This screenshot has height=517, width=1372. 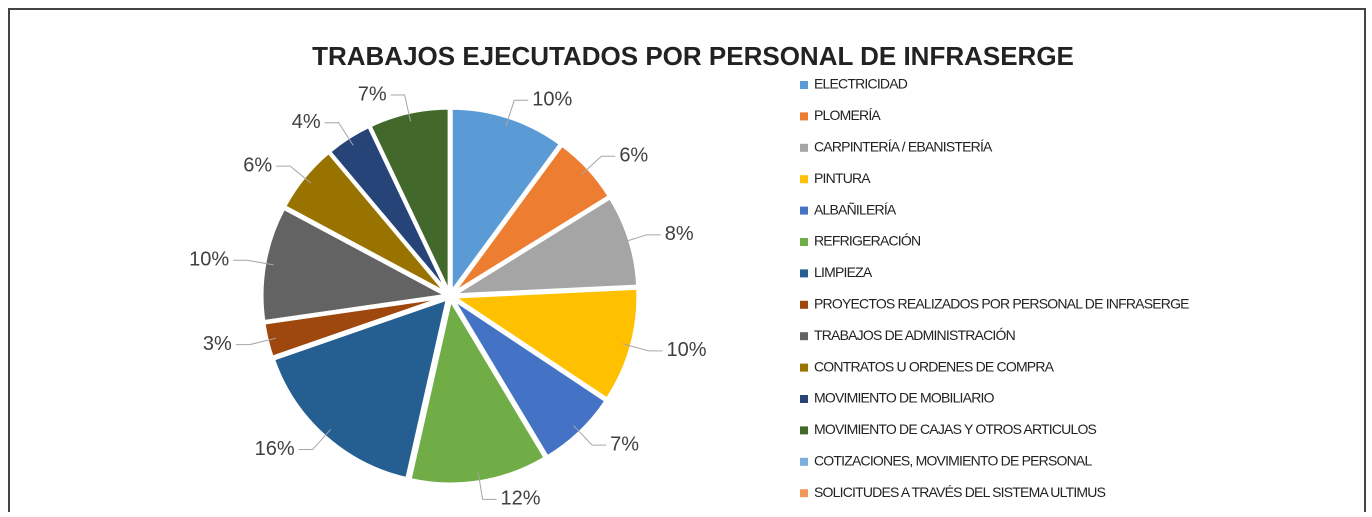 What do you see at coordinates (934, 366) in the screenshot?
I see `legend-label: CONTRATOS U ORDENES DE COMPRA` at bounding box center [934, 366].